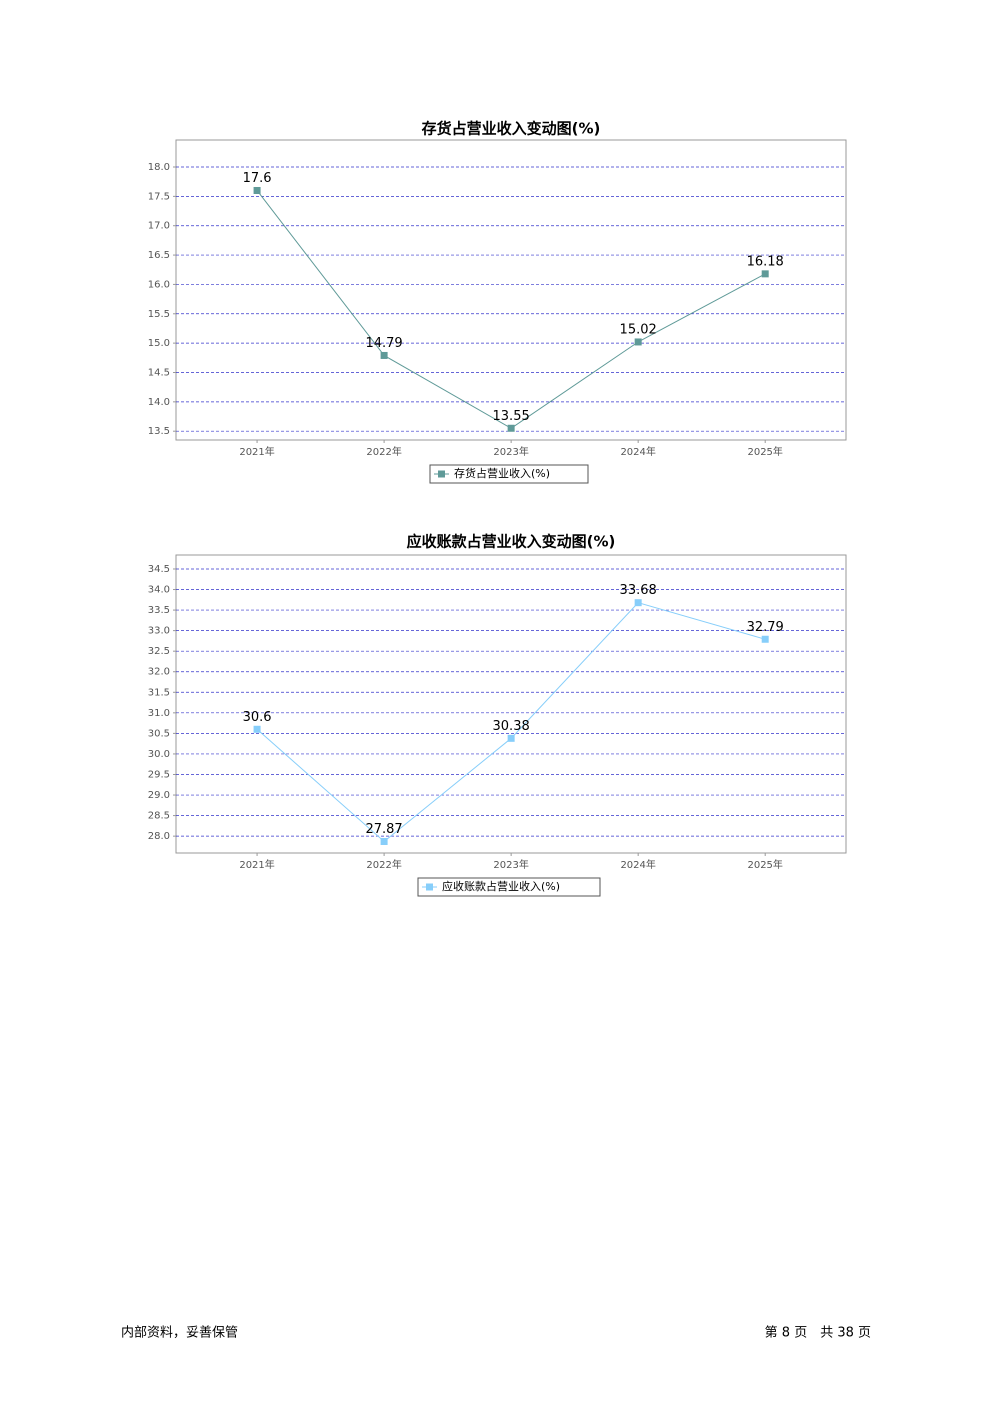 Image resolution: width=992 pixels, height=1403 pixels. I want to click on data-label: 27.87, so click(383, 829).